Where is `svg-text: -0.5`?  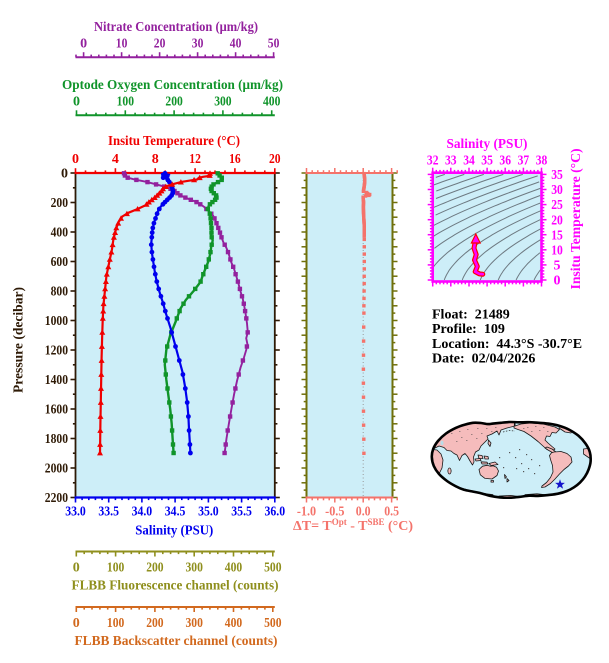 svg-text: -0.5 is located at coordinates (334, 512).